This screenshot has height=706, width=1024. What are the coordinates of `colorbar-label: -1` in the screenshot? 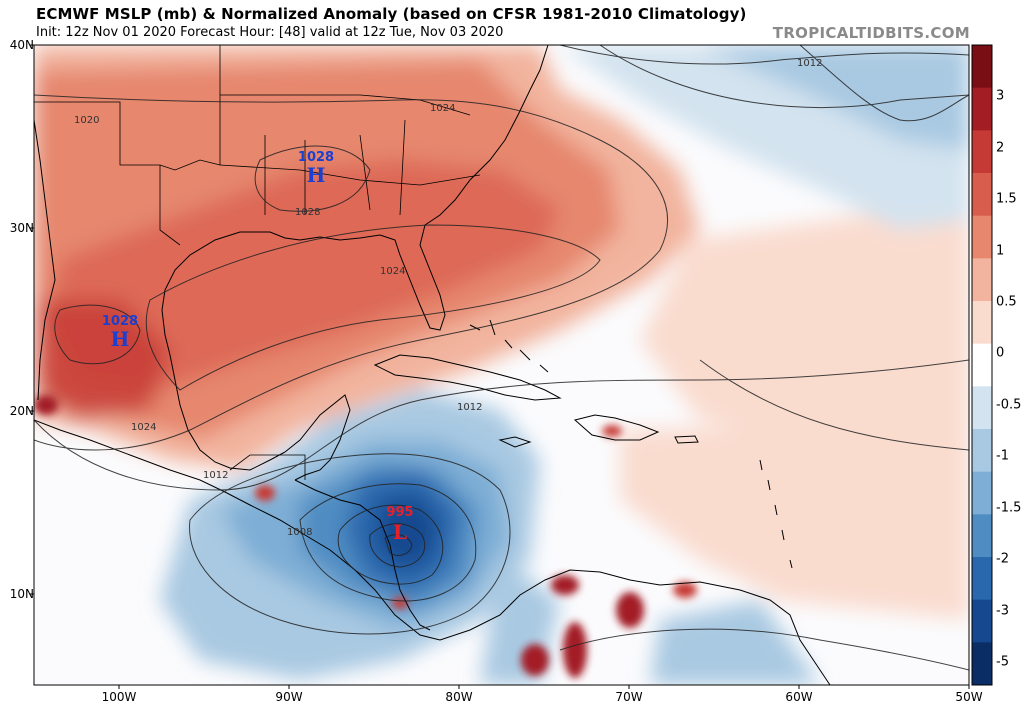 It's located at (1002, 456).